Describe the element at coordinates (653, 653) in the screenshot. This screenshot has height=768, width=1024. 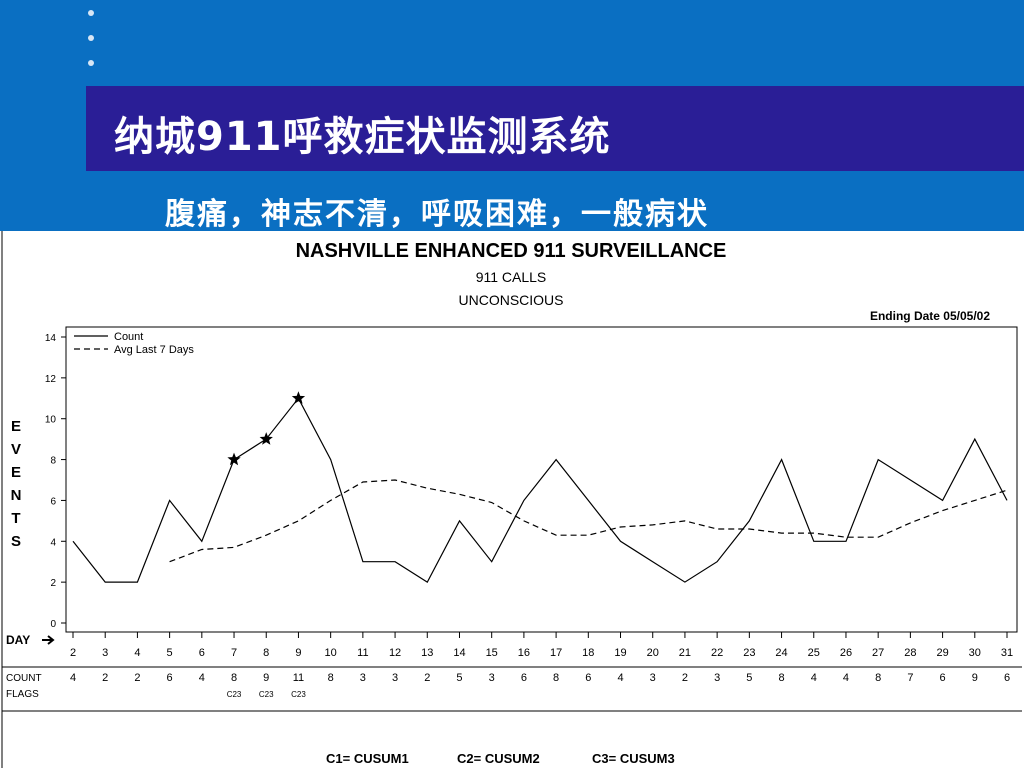
I see `x-tick-label: 20` at that location.